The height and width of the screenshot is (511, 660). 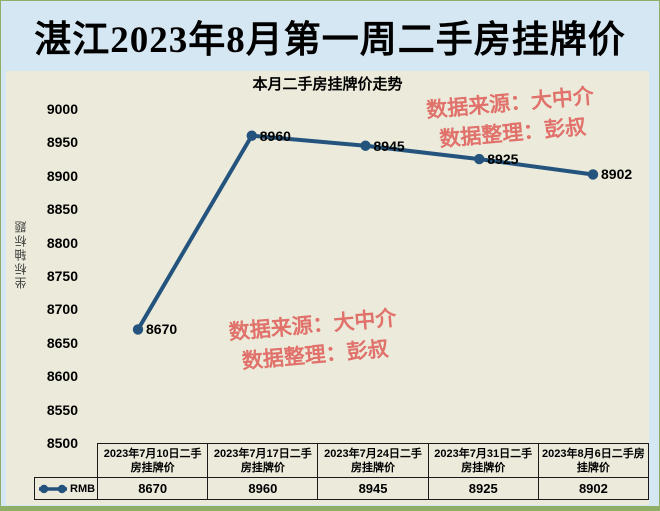 I want to click on y-tick-label: 8550, so click(x=62, y=409).